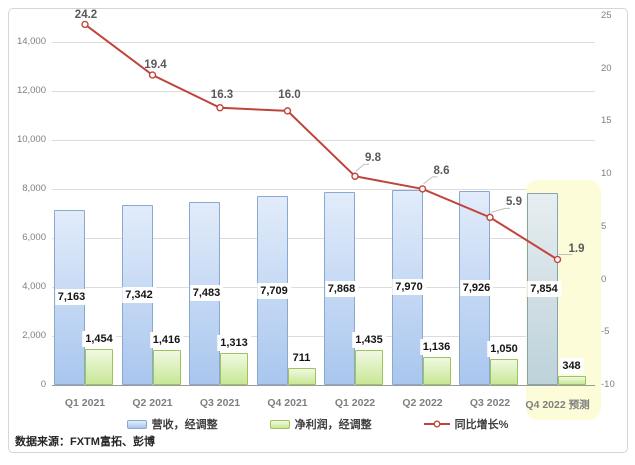  I want to click on growth-value-label: 8.6, so click(441, 170).